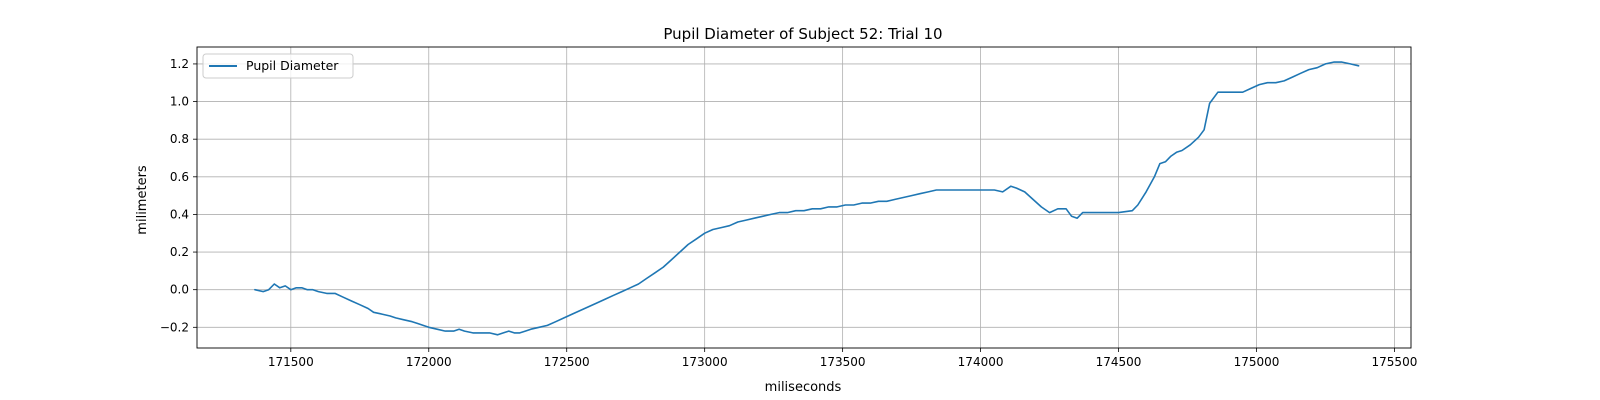 This screenshot has height=400, width=1600. I want to click on x-tick-label: 174000, so click(981, 362).